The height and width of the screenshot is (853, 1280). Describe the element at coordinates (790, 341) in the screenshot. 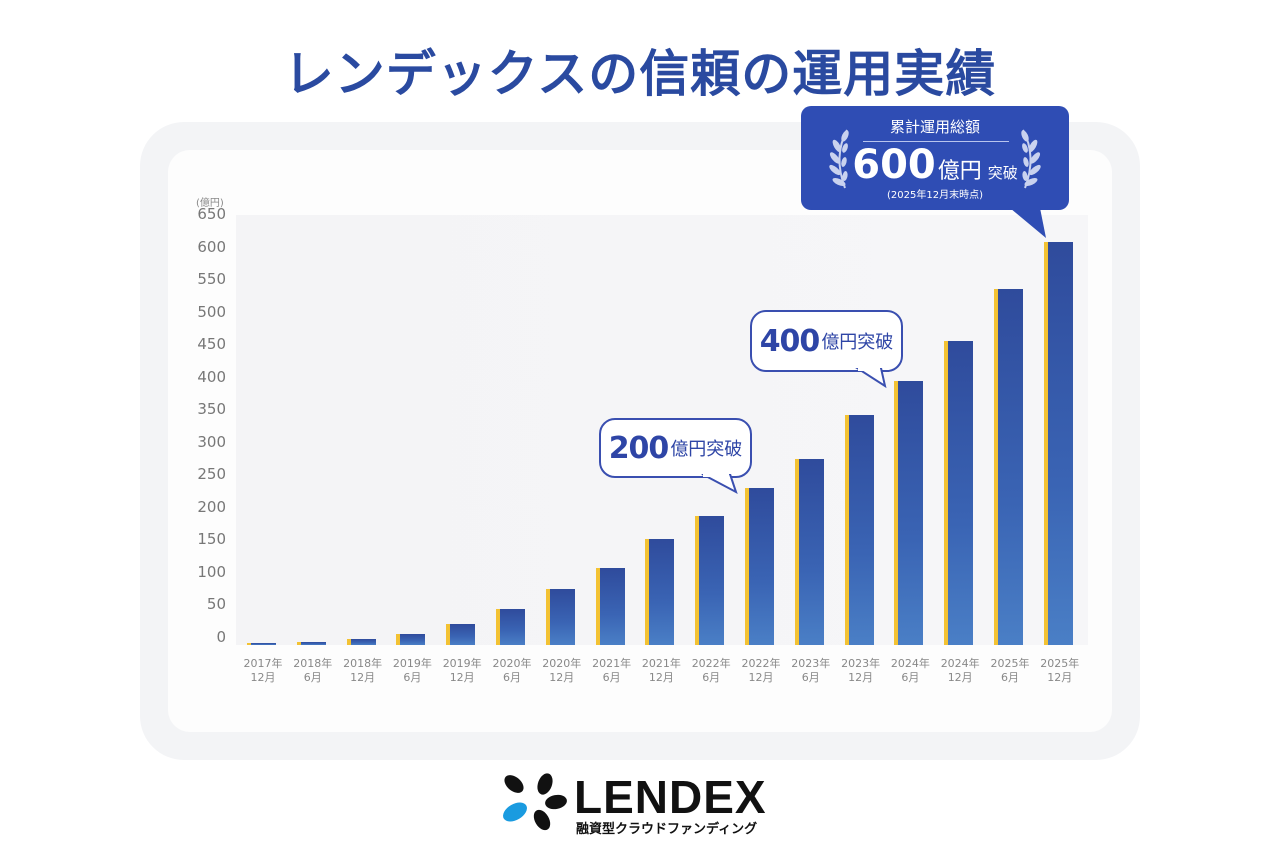

I see `callout-400-number: 400` at that location.